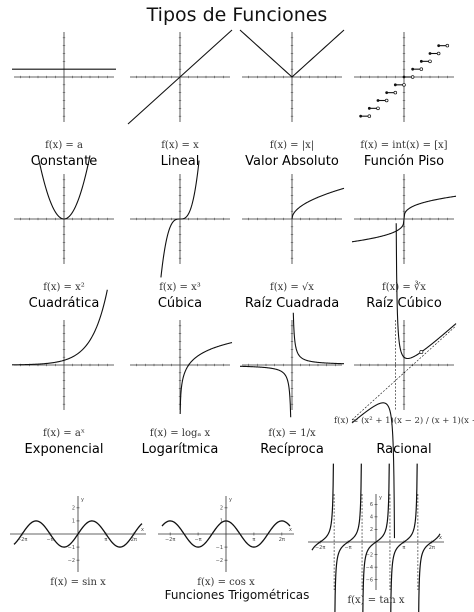 The height and width of the screenshot is (612, 474). Describe the element at coordinates (226, 582) in the screenshot. I see `trig-formula: f(x) = cos x` at that location.